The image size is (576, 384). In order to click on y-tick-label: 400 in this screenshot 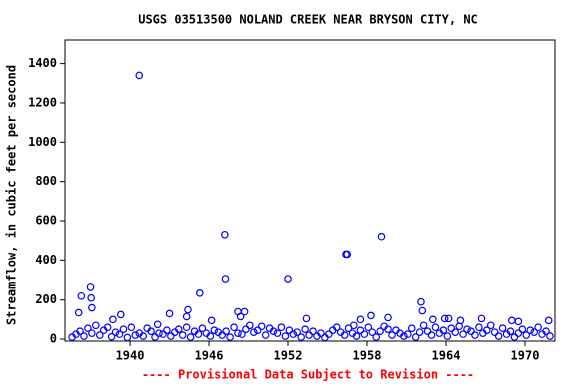, I will do `click(46, 260)`.